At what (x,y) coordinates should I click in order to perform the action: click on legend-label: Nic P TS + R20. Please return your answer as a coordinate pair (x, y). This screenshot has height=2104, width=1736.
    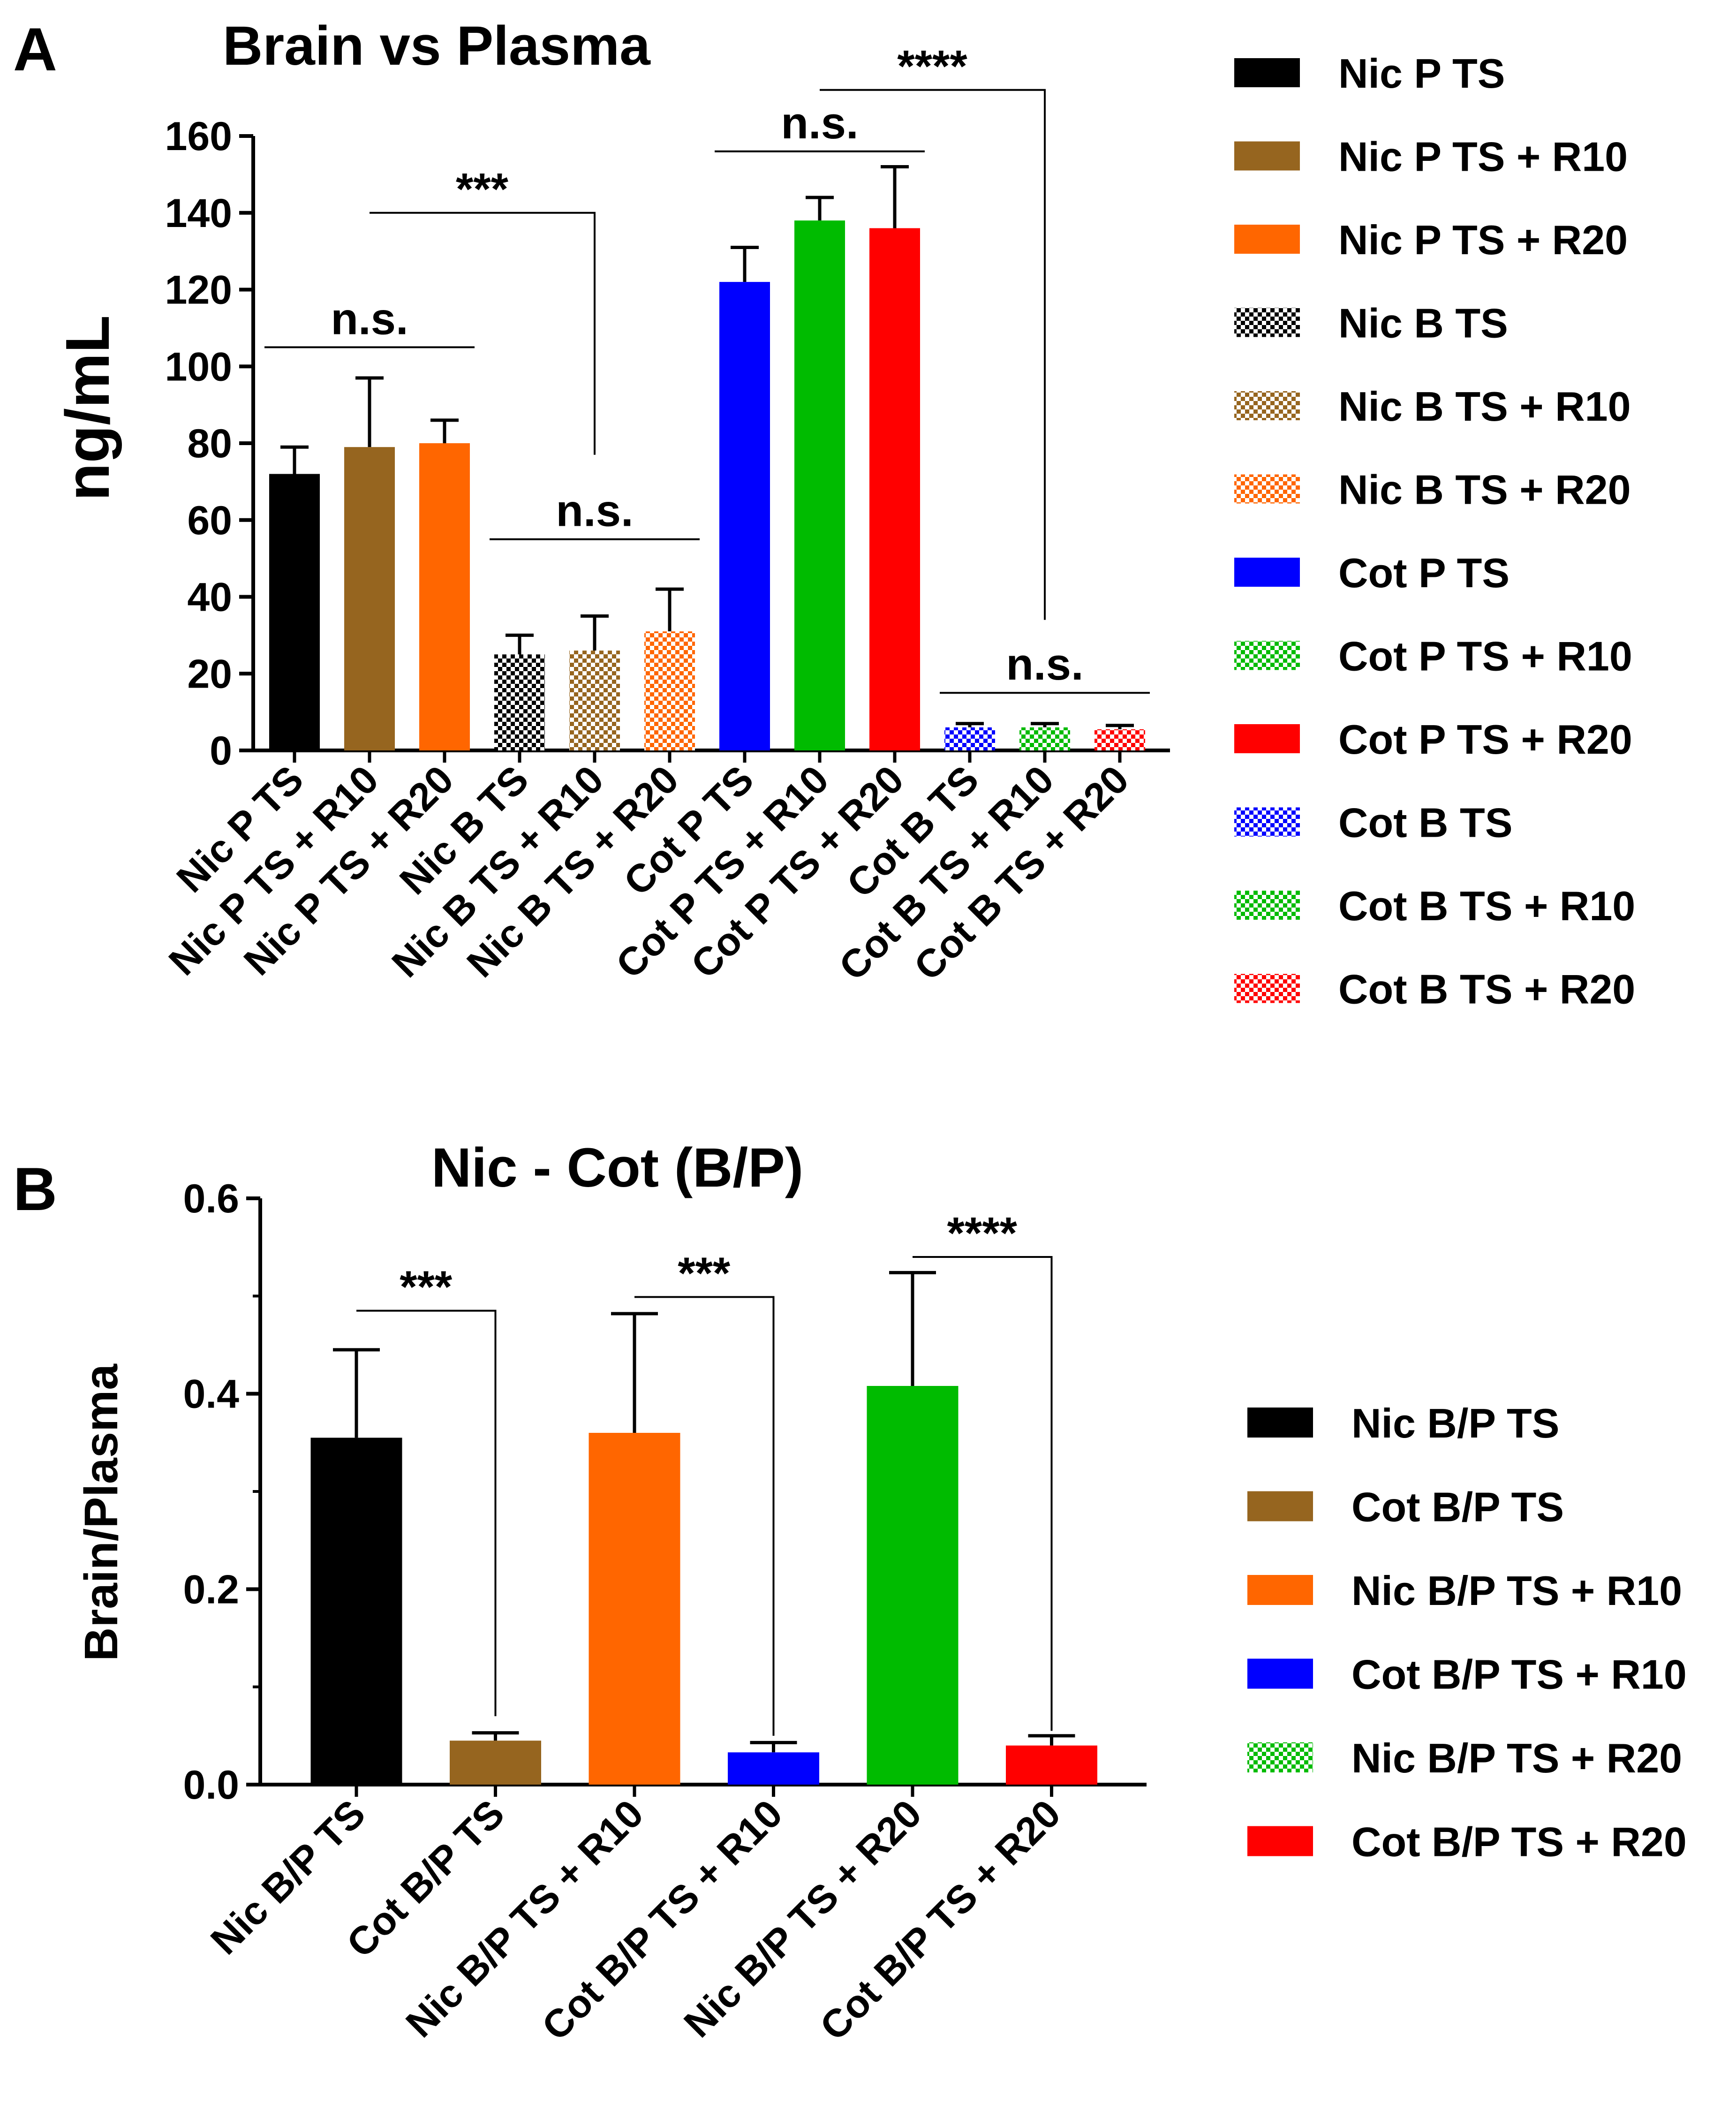
    Looking at the image, I should click on (1483, 240).